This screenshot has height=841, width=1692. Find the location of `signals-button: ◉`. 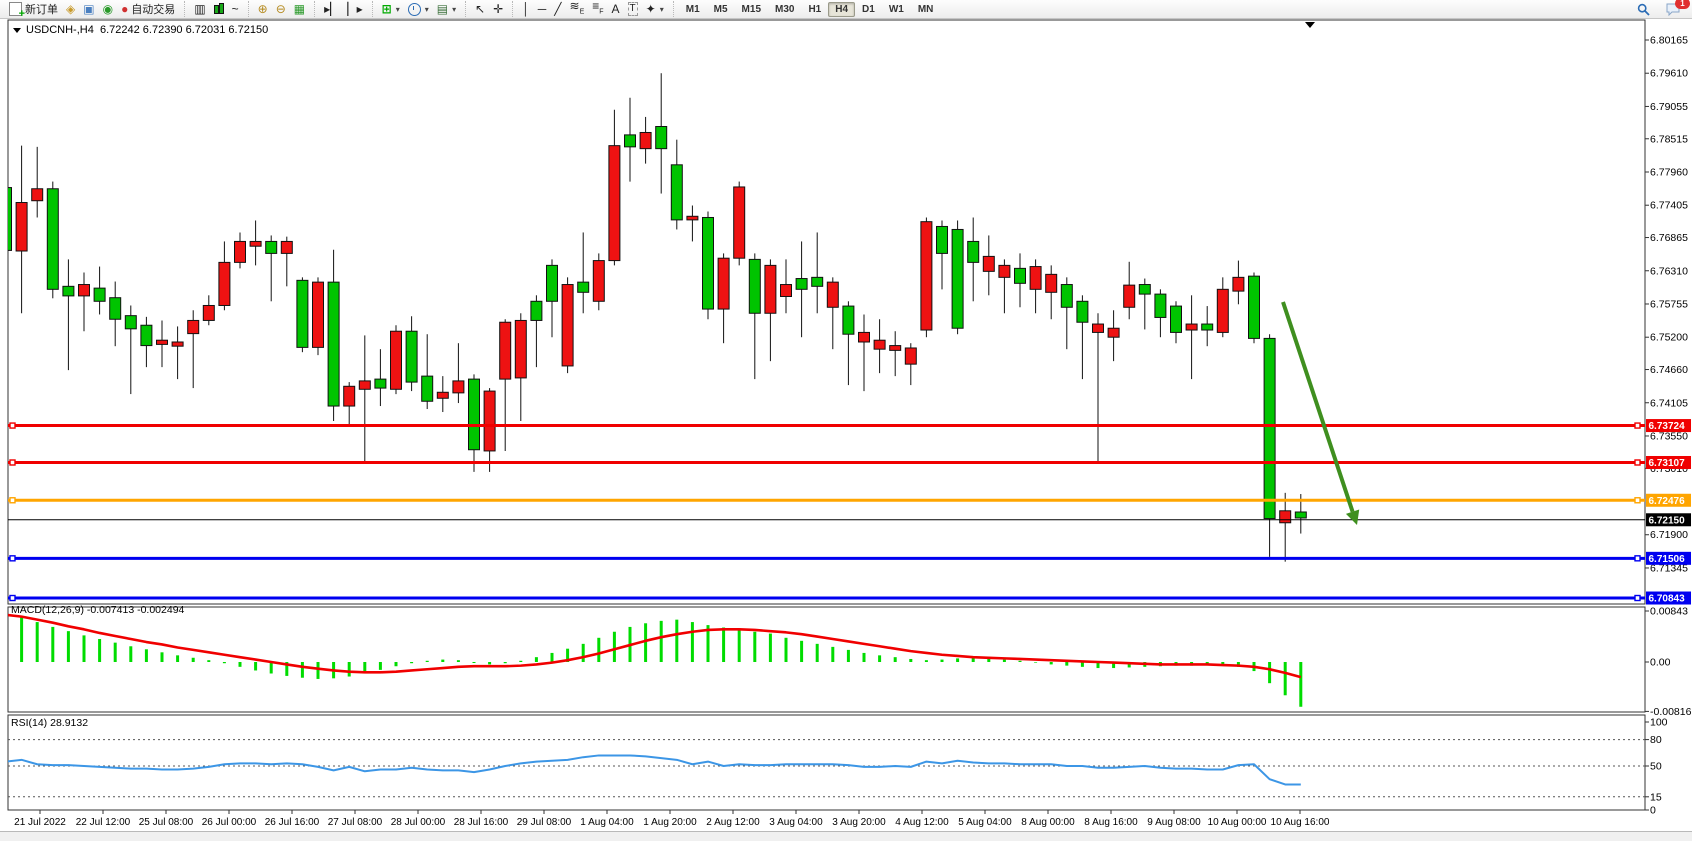

signals-button: ◉ is located at coordinates (108, 9).